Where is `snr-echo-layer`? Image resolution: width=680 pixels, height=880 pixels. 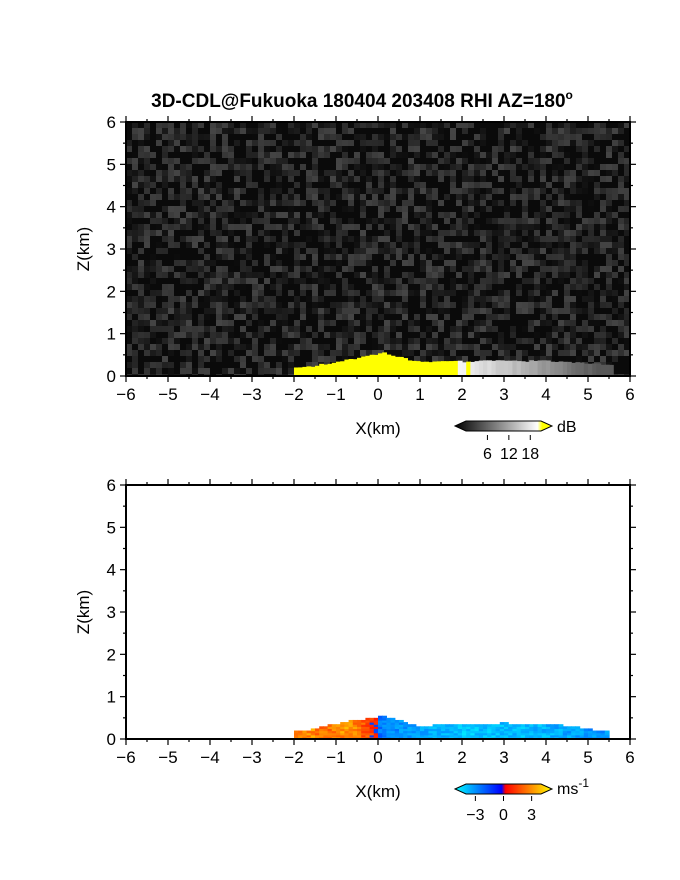 snr-echo-layer is located at coordinates (454, 364).